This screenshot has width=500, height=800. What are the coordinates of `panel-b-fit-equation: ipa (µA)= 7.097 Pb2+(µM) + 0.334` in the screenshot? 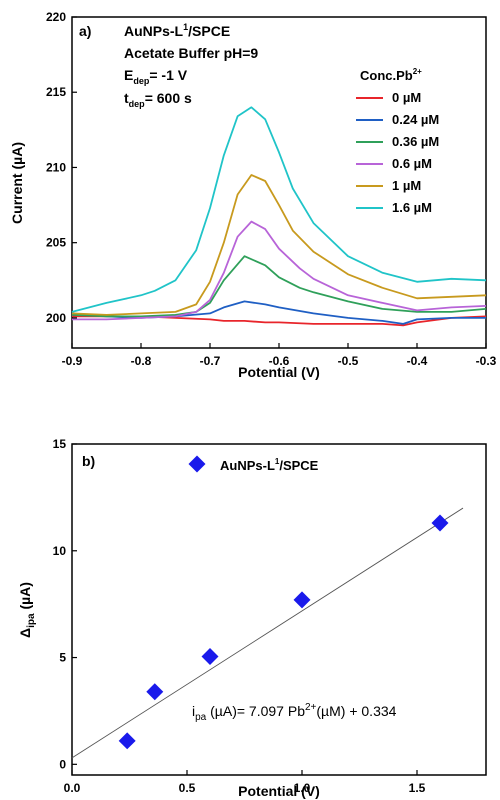 It's located at (294, 712).